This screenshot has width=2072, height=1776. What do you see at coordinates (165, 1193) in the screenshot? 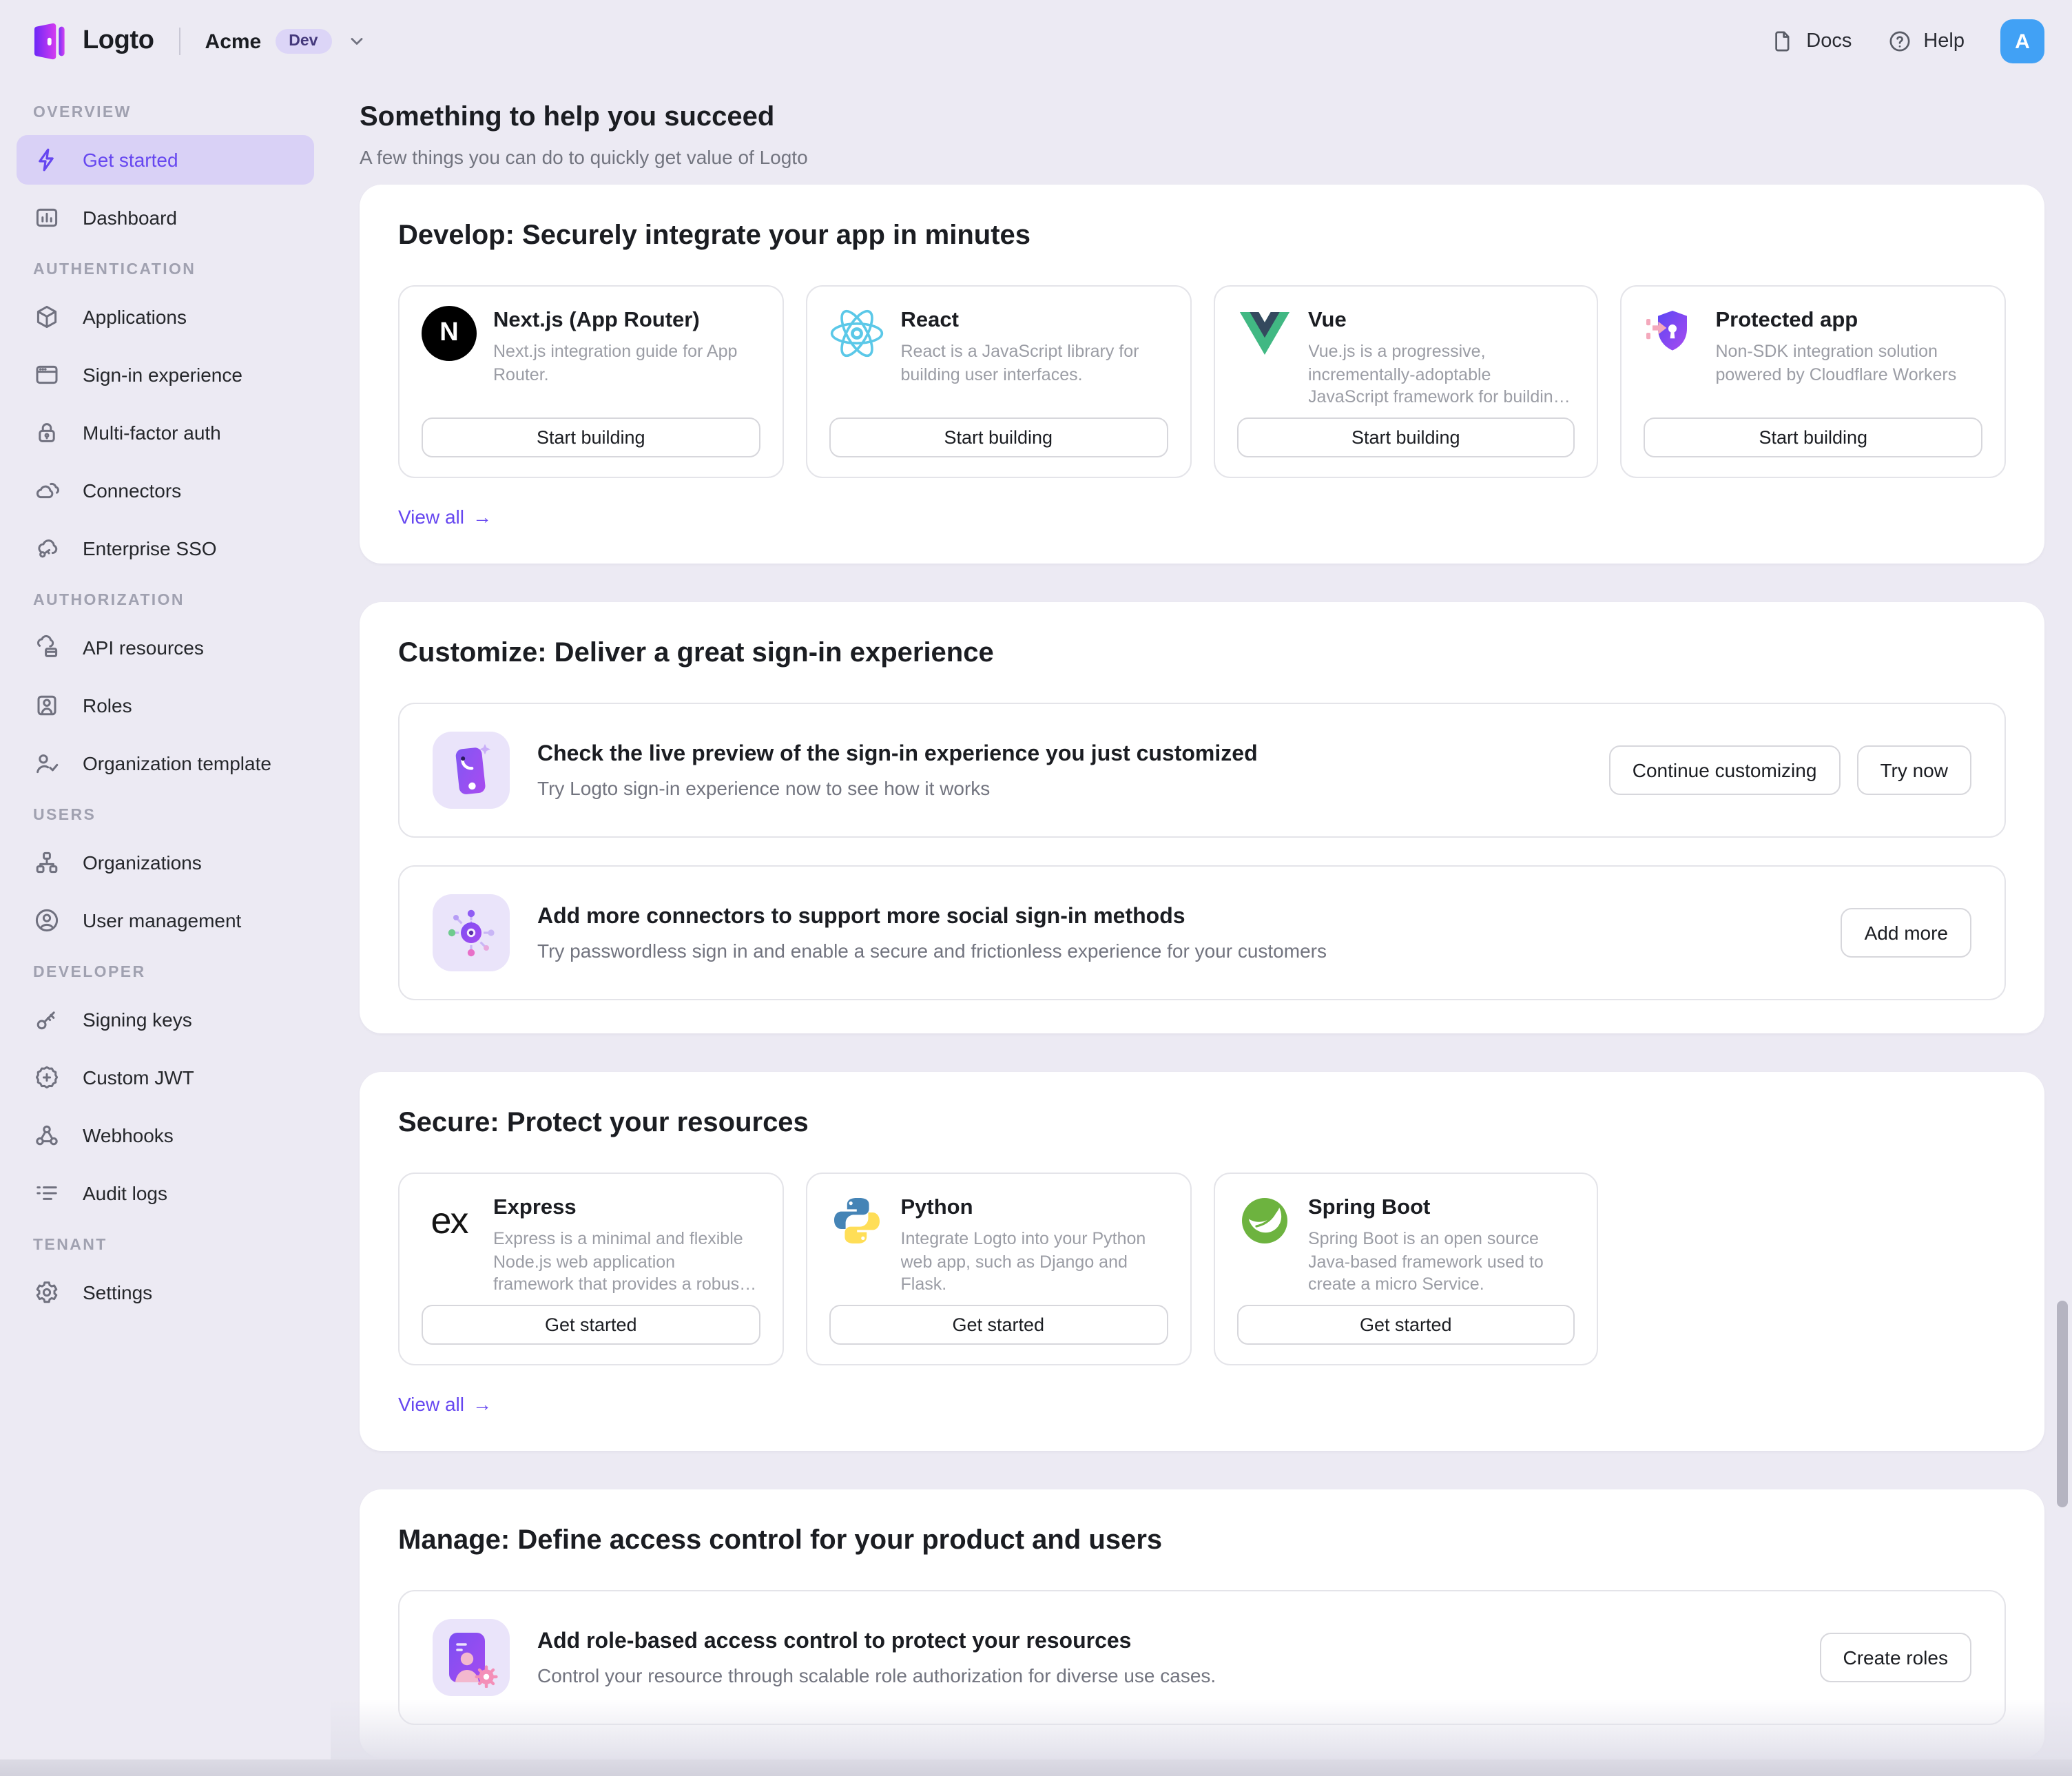
I see `sidebar-item-audit-logs: Audit logs` at bounding box center [165, 1193].